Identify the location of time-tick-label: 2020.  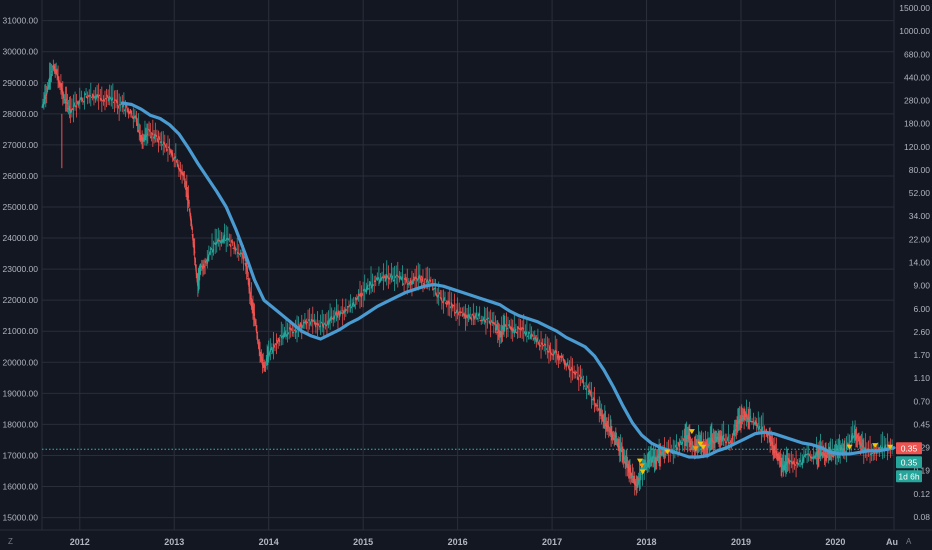
(835, 542).